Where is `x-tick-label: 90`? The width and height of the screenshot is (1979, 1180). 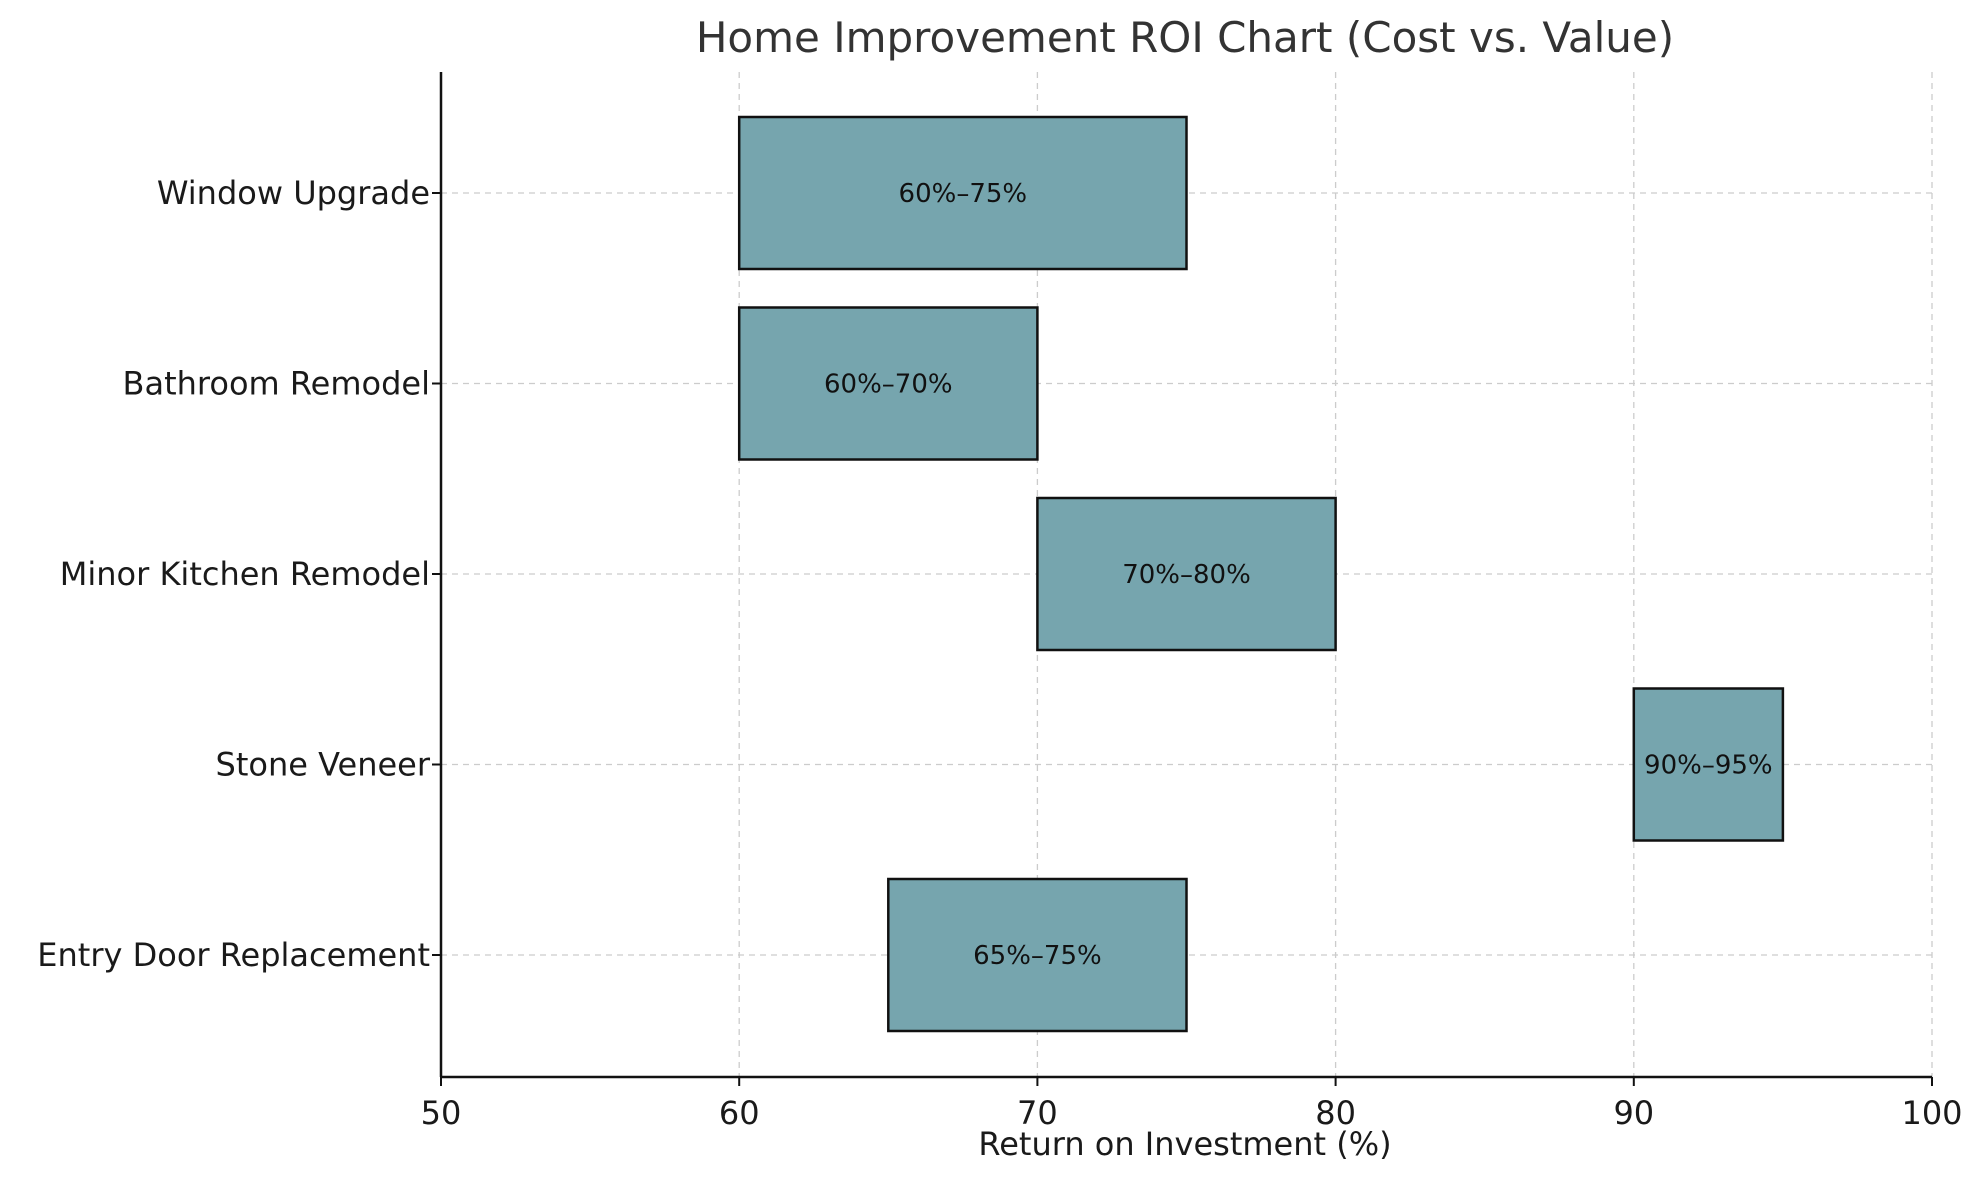 x-tick-label: 90 is located at coordinates (1633, 1113).